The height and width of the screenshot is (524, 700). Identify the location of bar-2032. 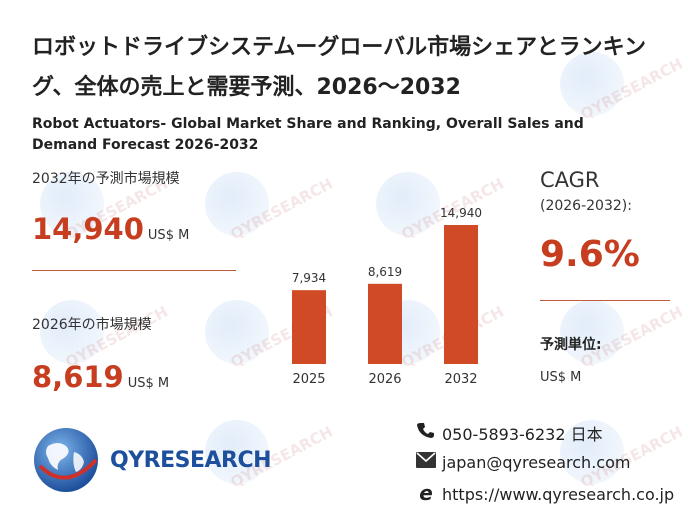
(461, 294).